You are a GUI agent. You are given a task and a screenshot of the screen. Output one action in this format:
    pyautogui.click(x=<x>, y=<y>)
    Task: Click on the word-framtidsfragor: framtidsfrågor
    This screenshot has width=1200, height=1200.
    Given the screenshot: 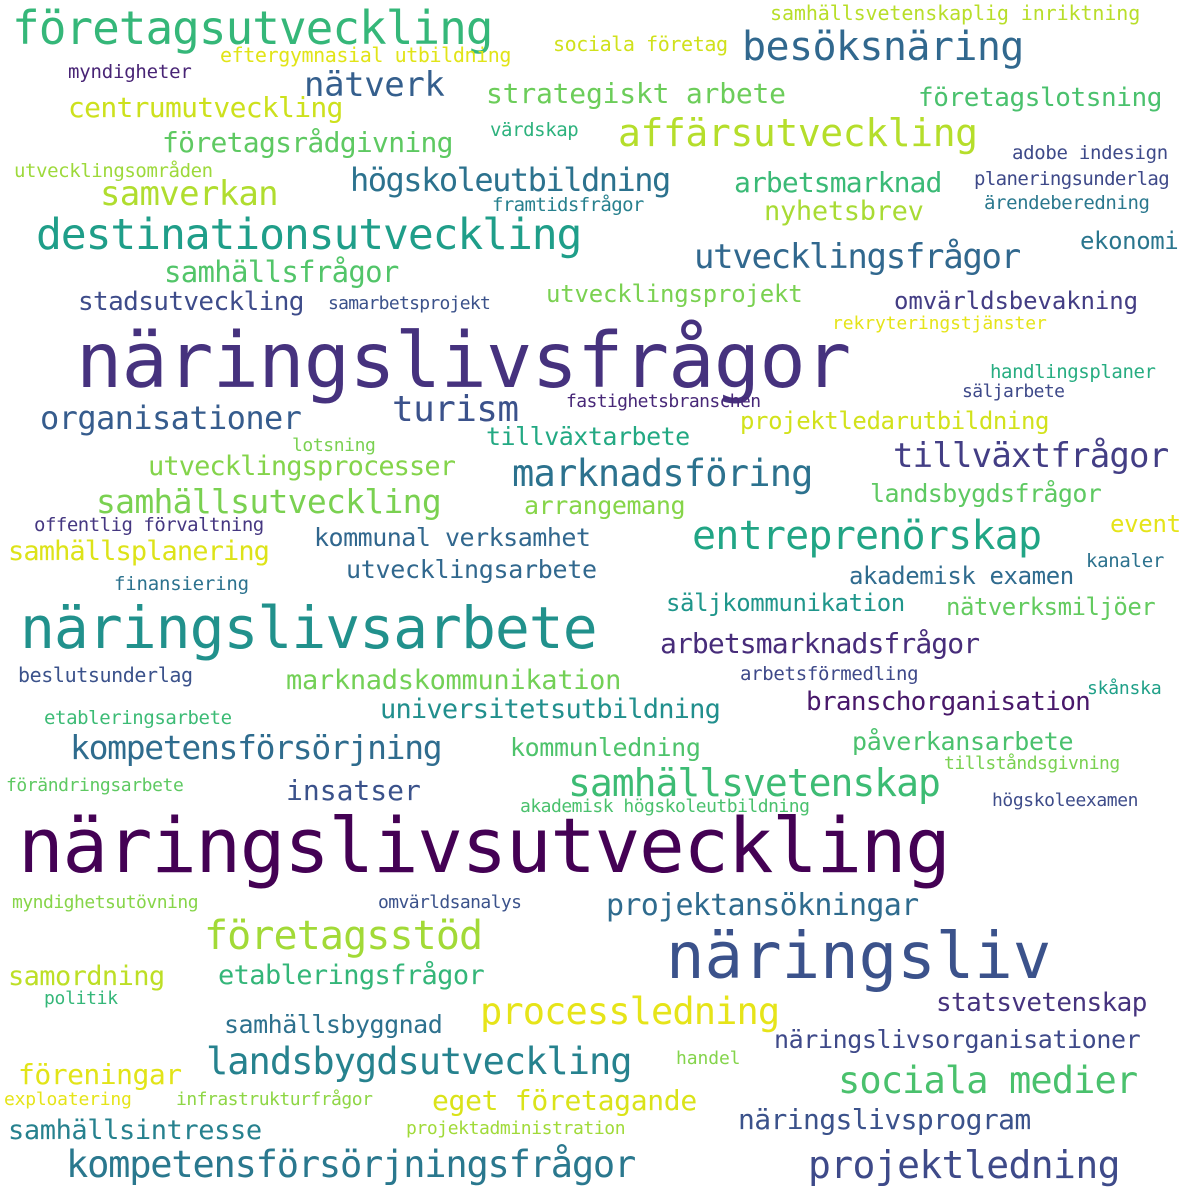 What is the action you would take?
    pyautogui.click(x=568, y=205)
    